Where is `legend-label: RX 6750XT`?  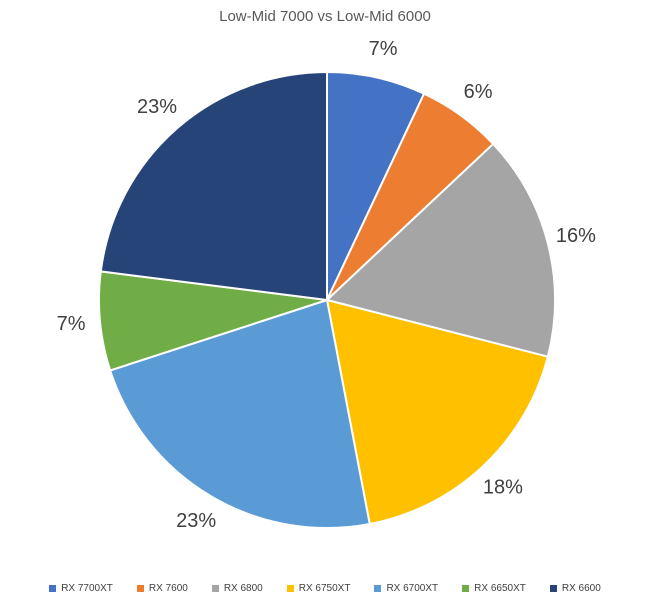
legend-label: RX 6750XT is located at coordinates (324, 588).